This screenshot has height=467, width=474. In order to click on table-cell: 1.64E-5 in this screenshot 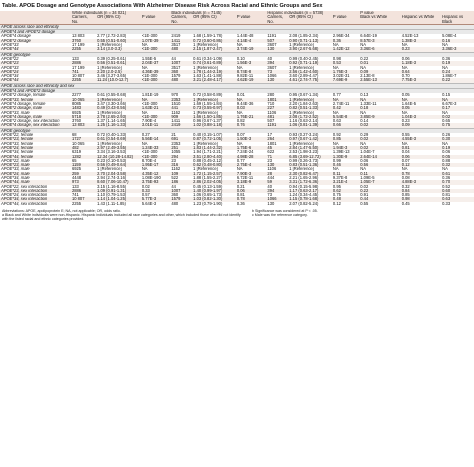, I will do `click(409, 103)`.